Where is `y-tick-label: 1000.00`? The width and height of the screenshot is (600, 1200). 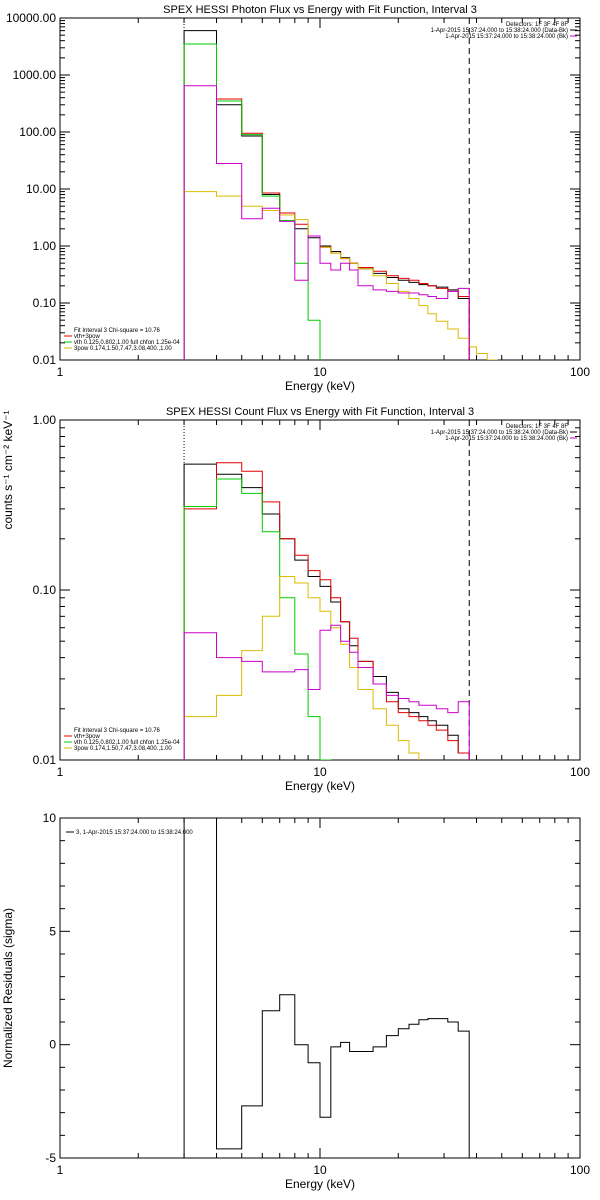
y-tick-label: 1000.00 is located at coordinates (35, 75).